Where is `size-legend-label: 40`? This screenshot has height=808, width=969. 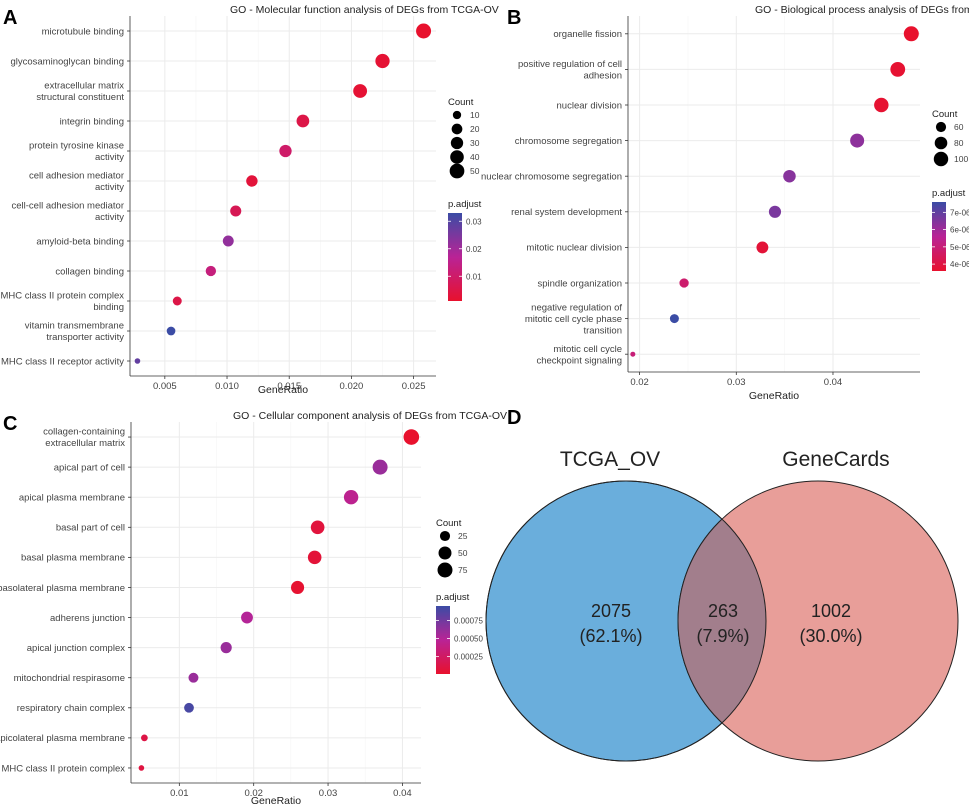
size-legend-label: 40 is located at coordinates (475, 157).